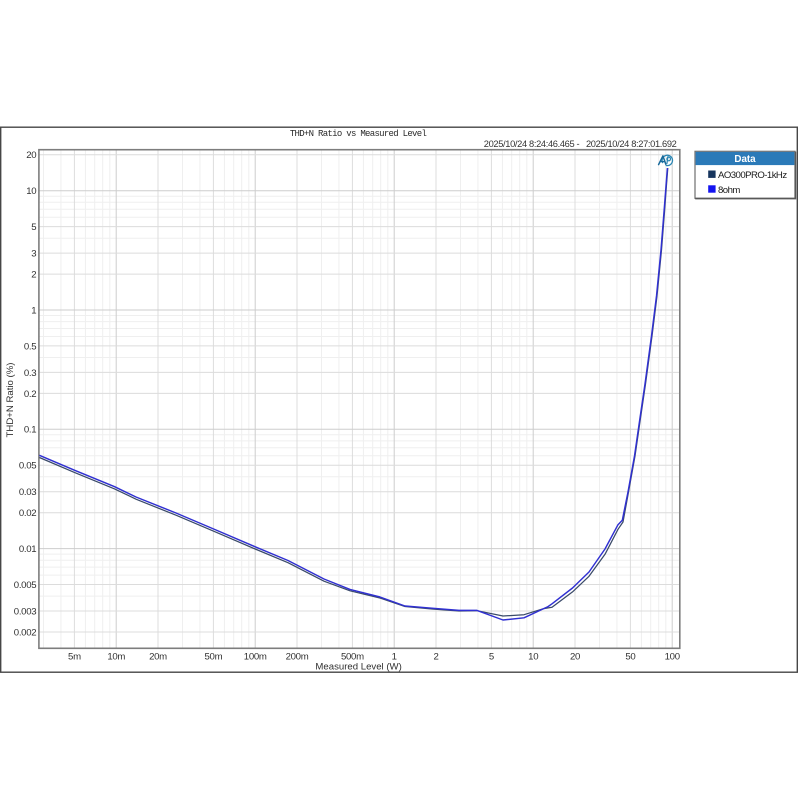 This screenshot has height=800, width=800. What do you see at coordinates (27, 549) in the screenshot?
I see `svg-text: 0.01` at bounding box center [27, 549].